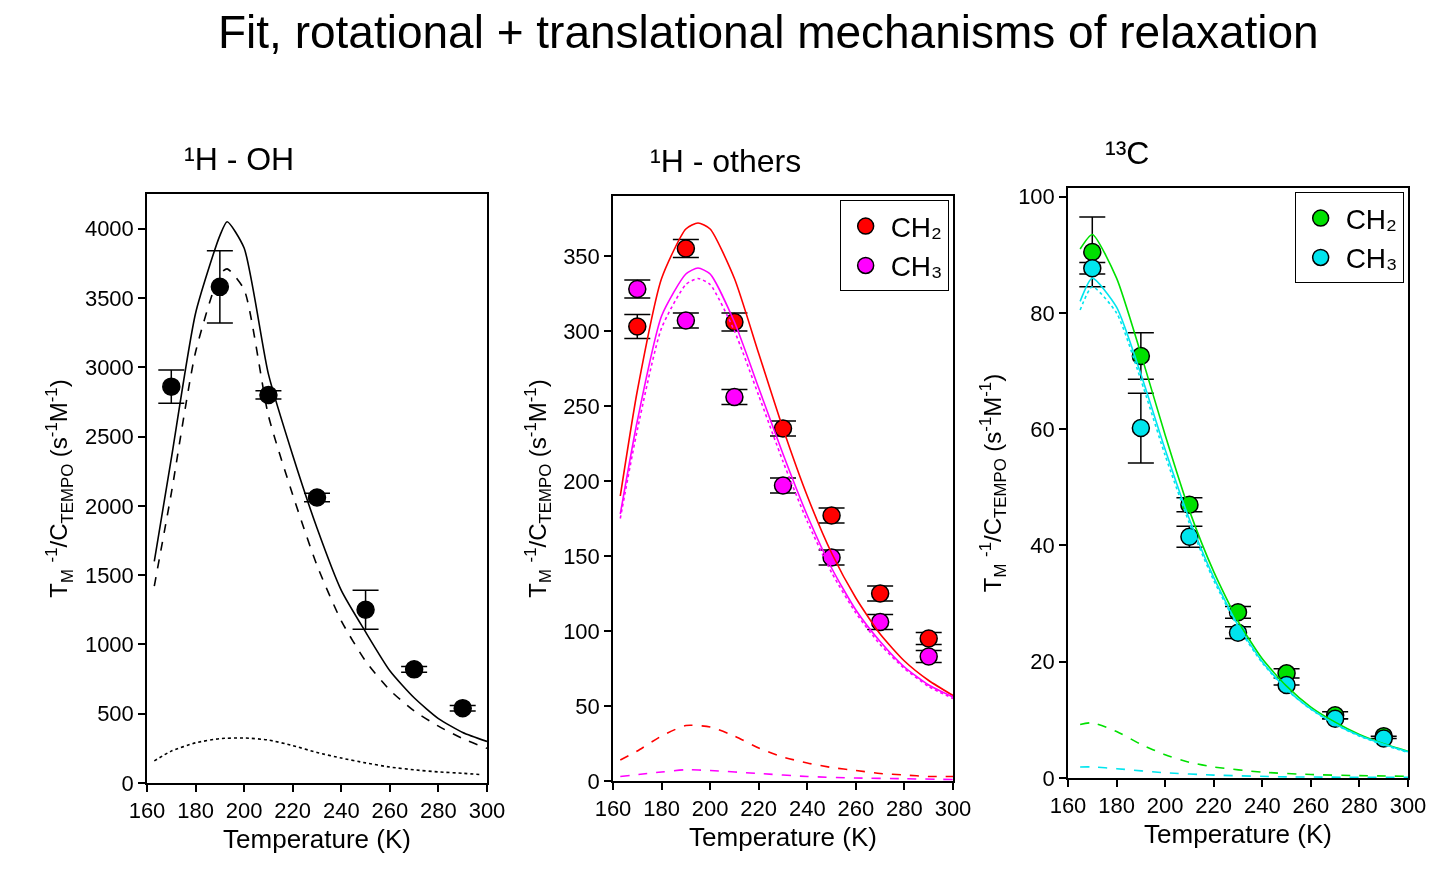 The height and width of the screenshot is (874, 1450). I want to click on y-tick-label: 40, so click(1042, 546).